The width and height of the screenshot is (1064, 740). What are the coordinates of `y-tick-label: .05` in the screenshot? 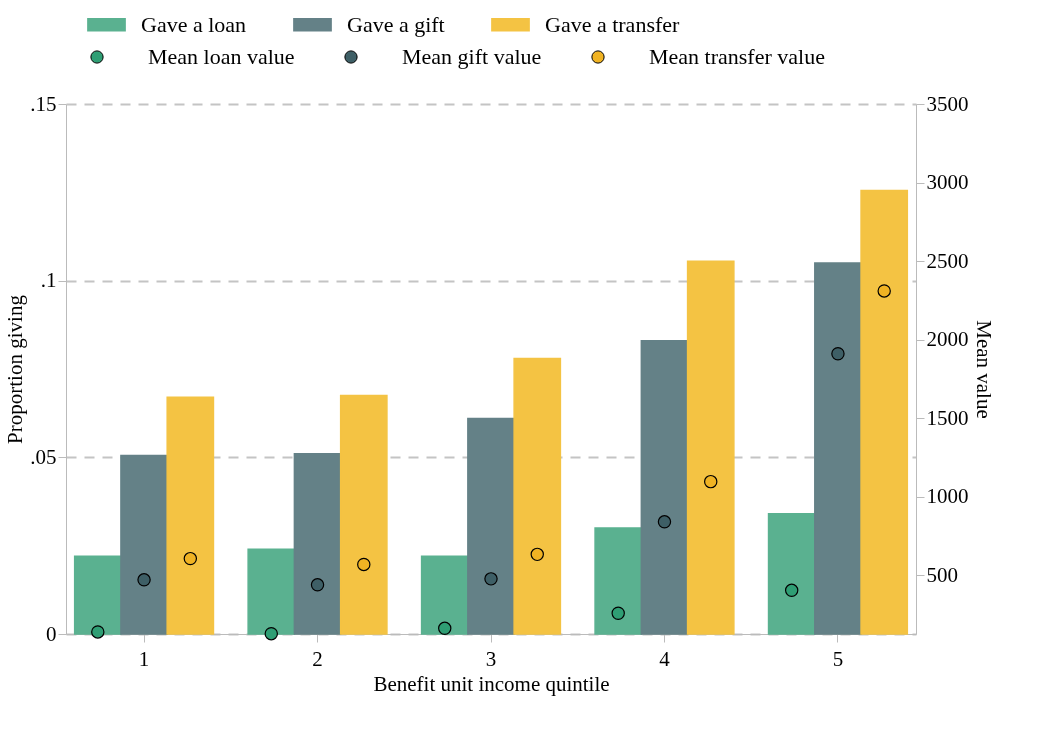 It's located at (43, 456).